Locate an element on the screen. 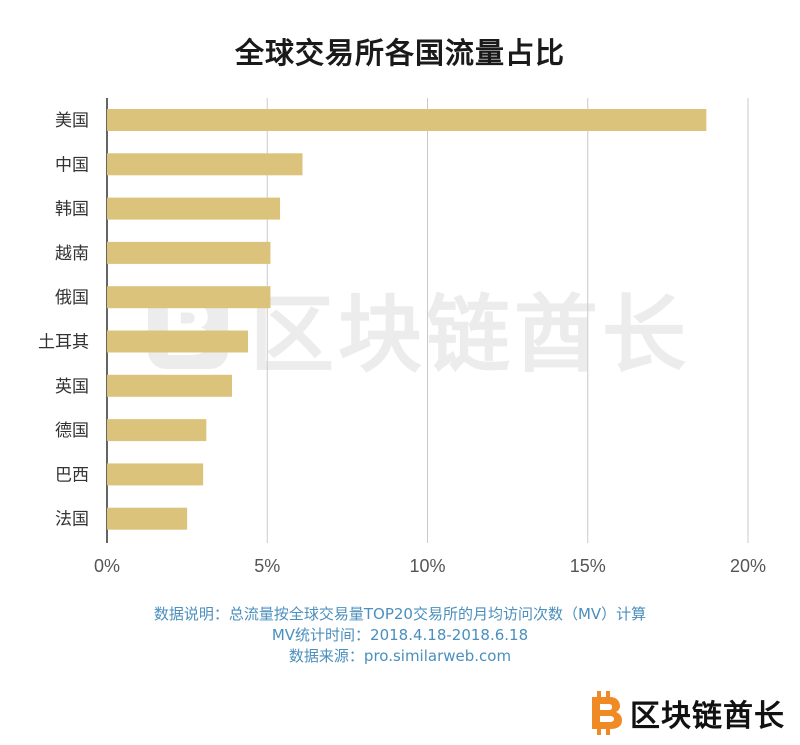 This screenshot has height=745, width=800. note-period: MV统计时间：2018.4.18-2018.6.18 is located at coordinates (400, 635).